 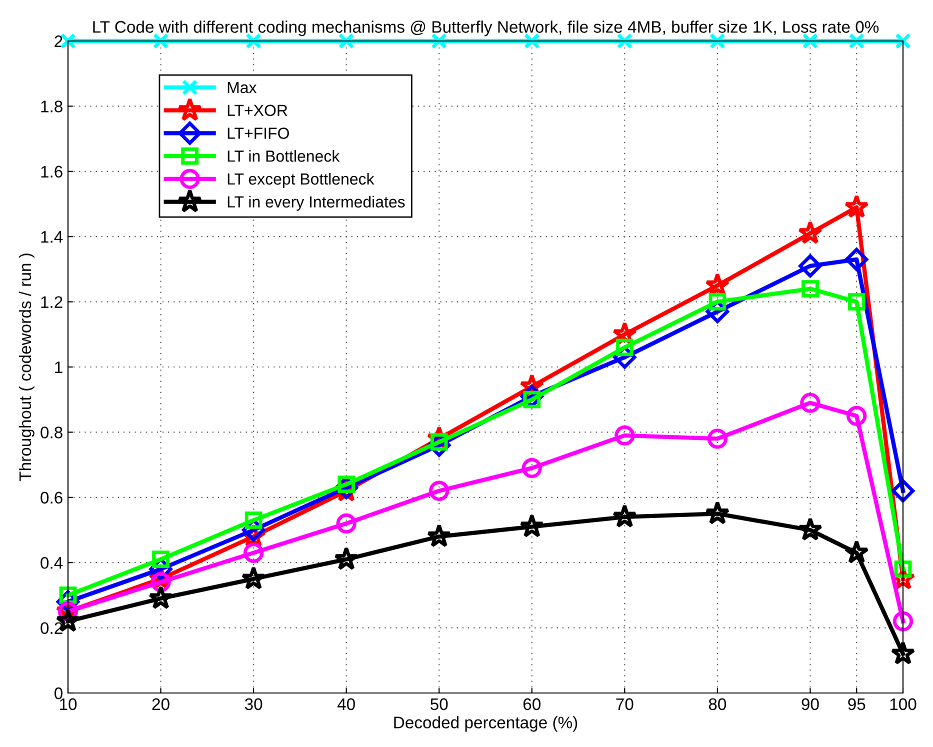 What do you see at coordinates (253, 704) in the screenshot?
I see `x-tick-label: 30` at bounding box center [253, 704].